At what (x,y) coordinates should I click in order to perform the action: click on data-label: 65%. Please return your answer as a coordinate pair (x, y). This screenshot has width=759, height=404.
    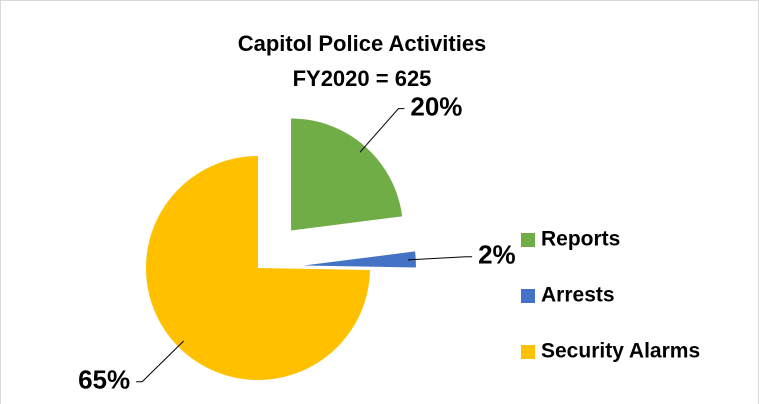
    Looking at the image, I should click on (104, 380).